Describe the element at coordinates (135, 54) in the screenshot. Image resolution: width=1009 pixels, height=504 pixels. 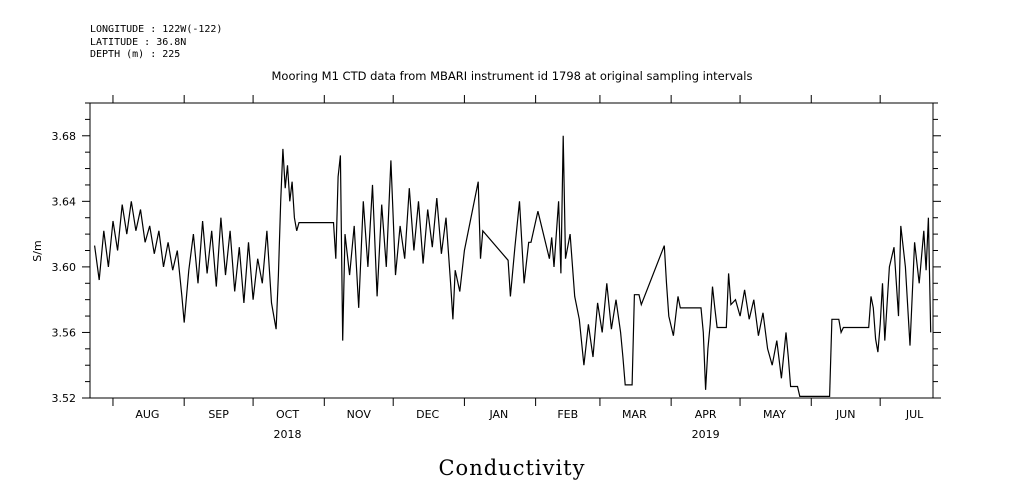
I see `depth-label: DEPTH (m) : 225` at that location.